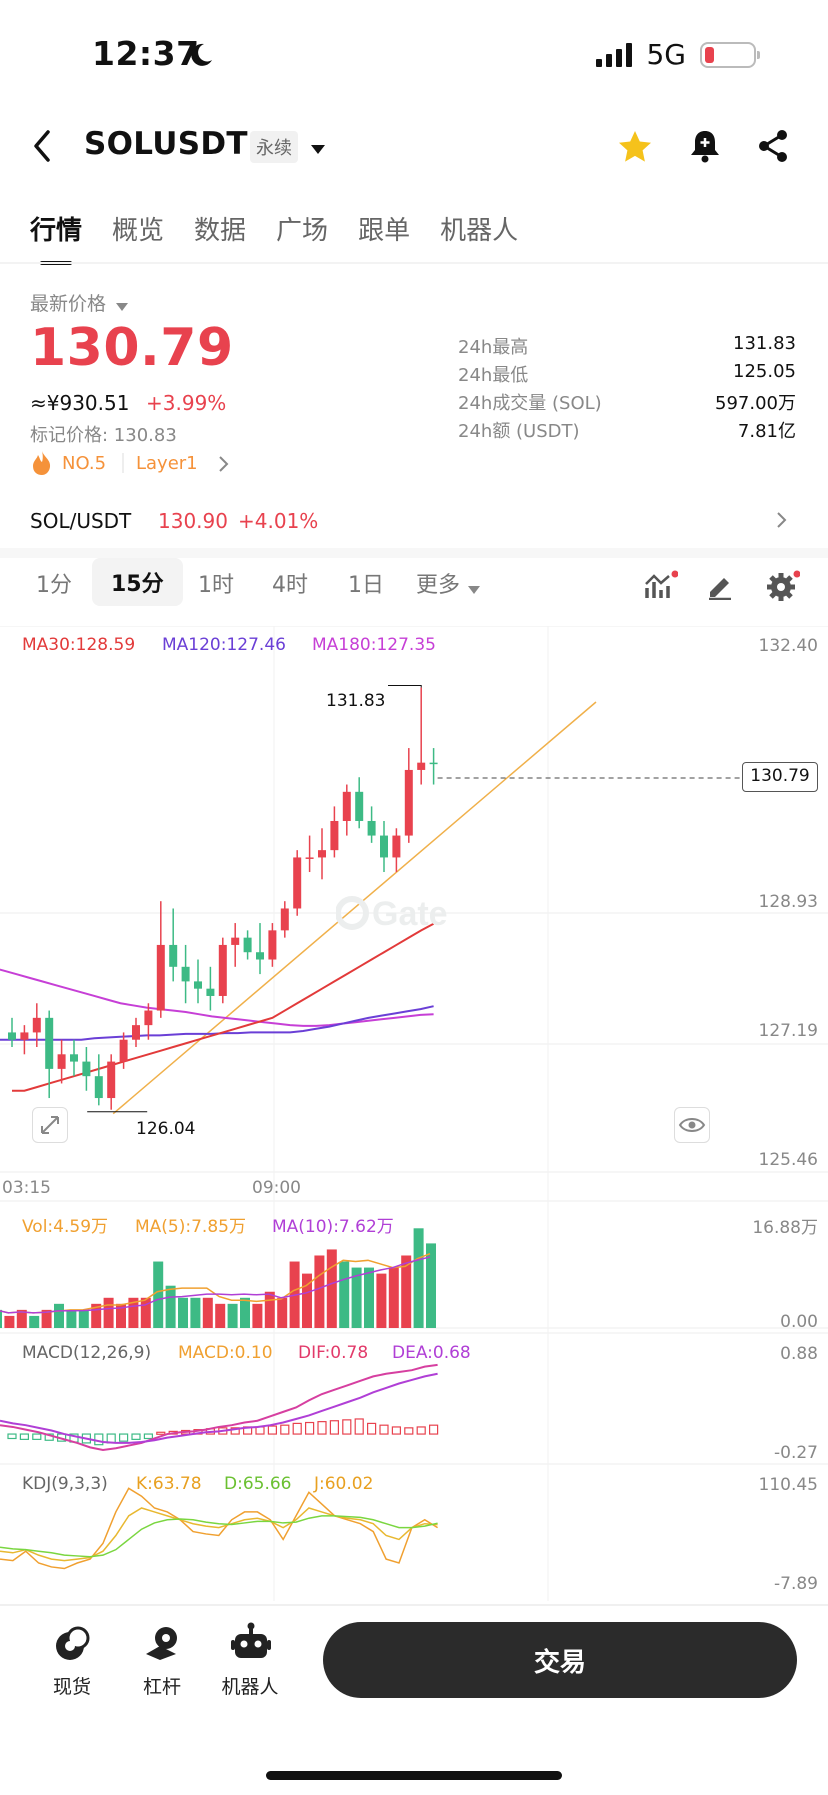 The height and width of the screenshot is (1795, 828). I want to click on kdj-title: KDJ(9,3,3), so click(65, 1484).